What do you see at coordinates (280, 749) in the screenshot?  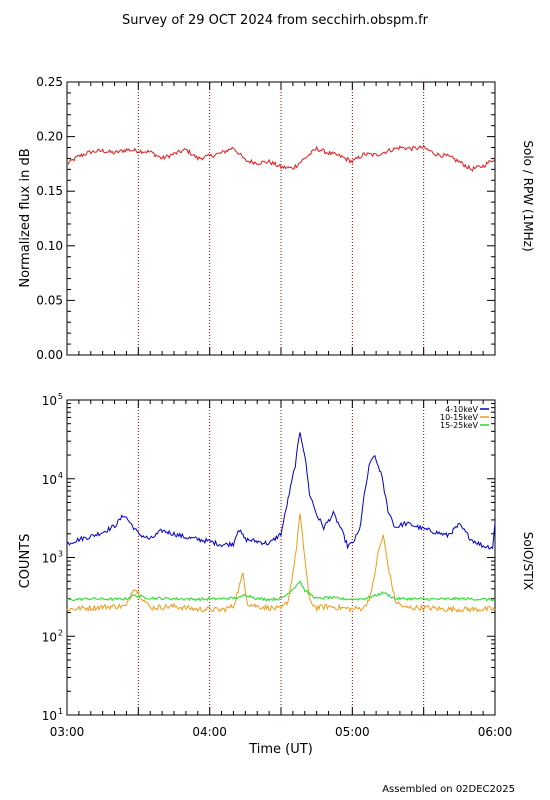 I see `stix-x-axis-label: Time (UT)` at bounding box center [280, 749].